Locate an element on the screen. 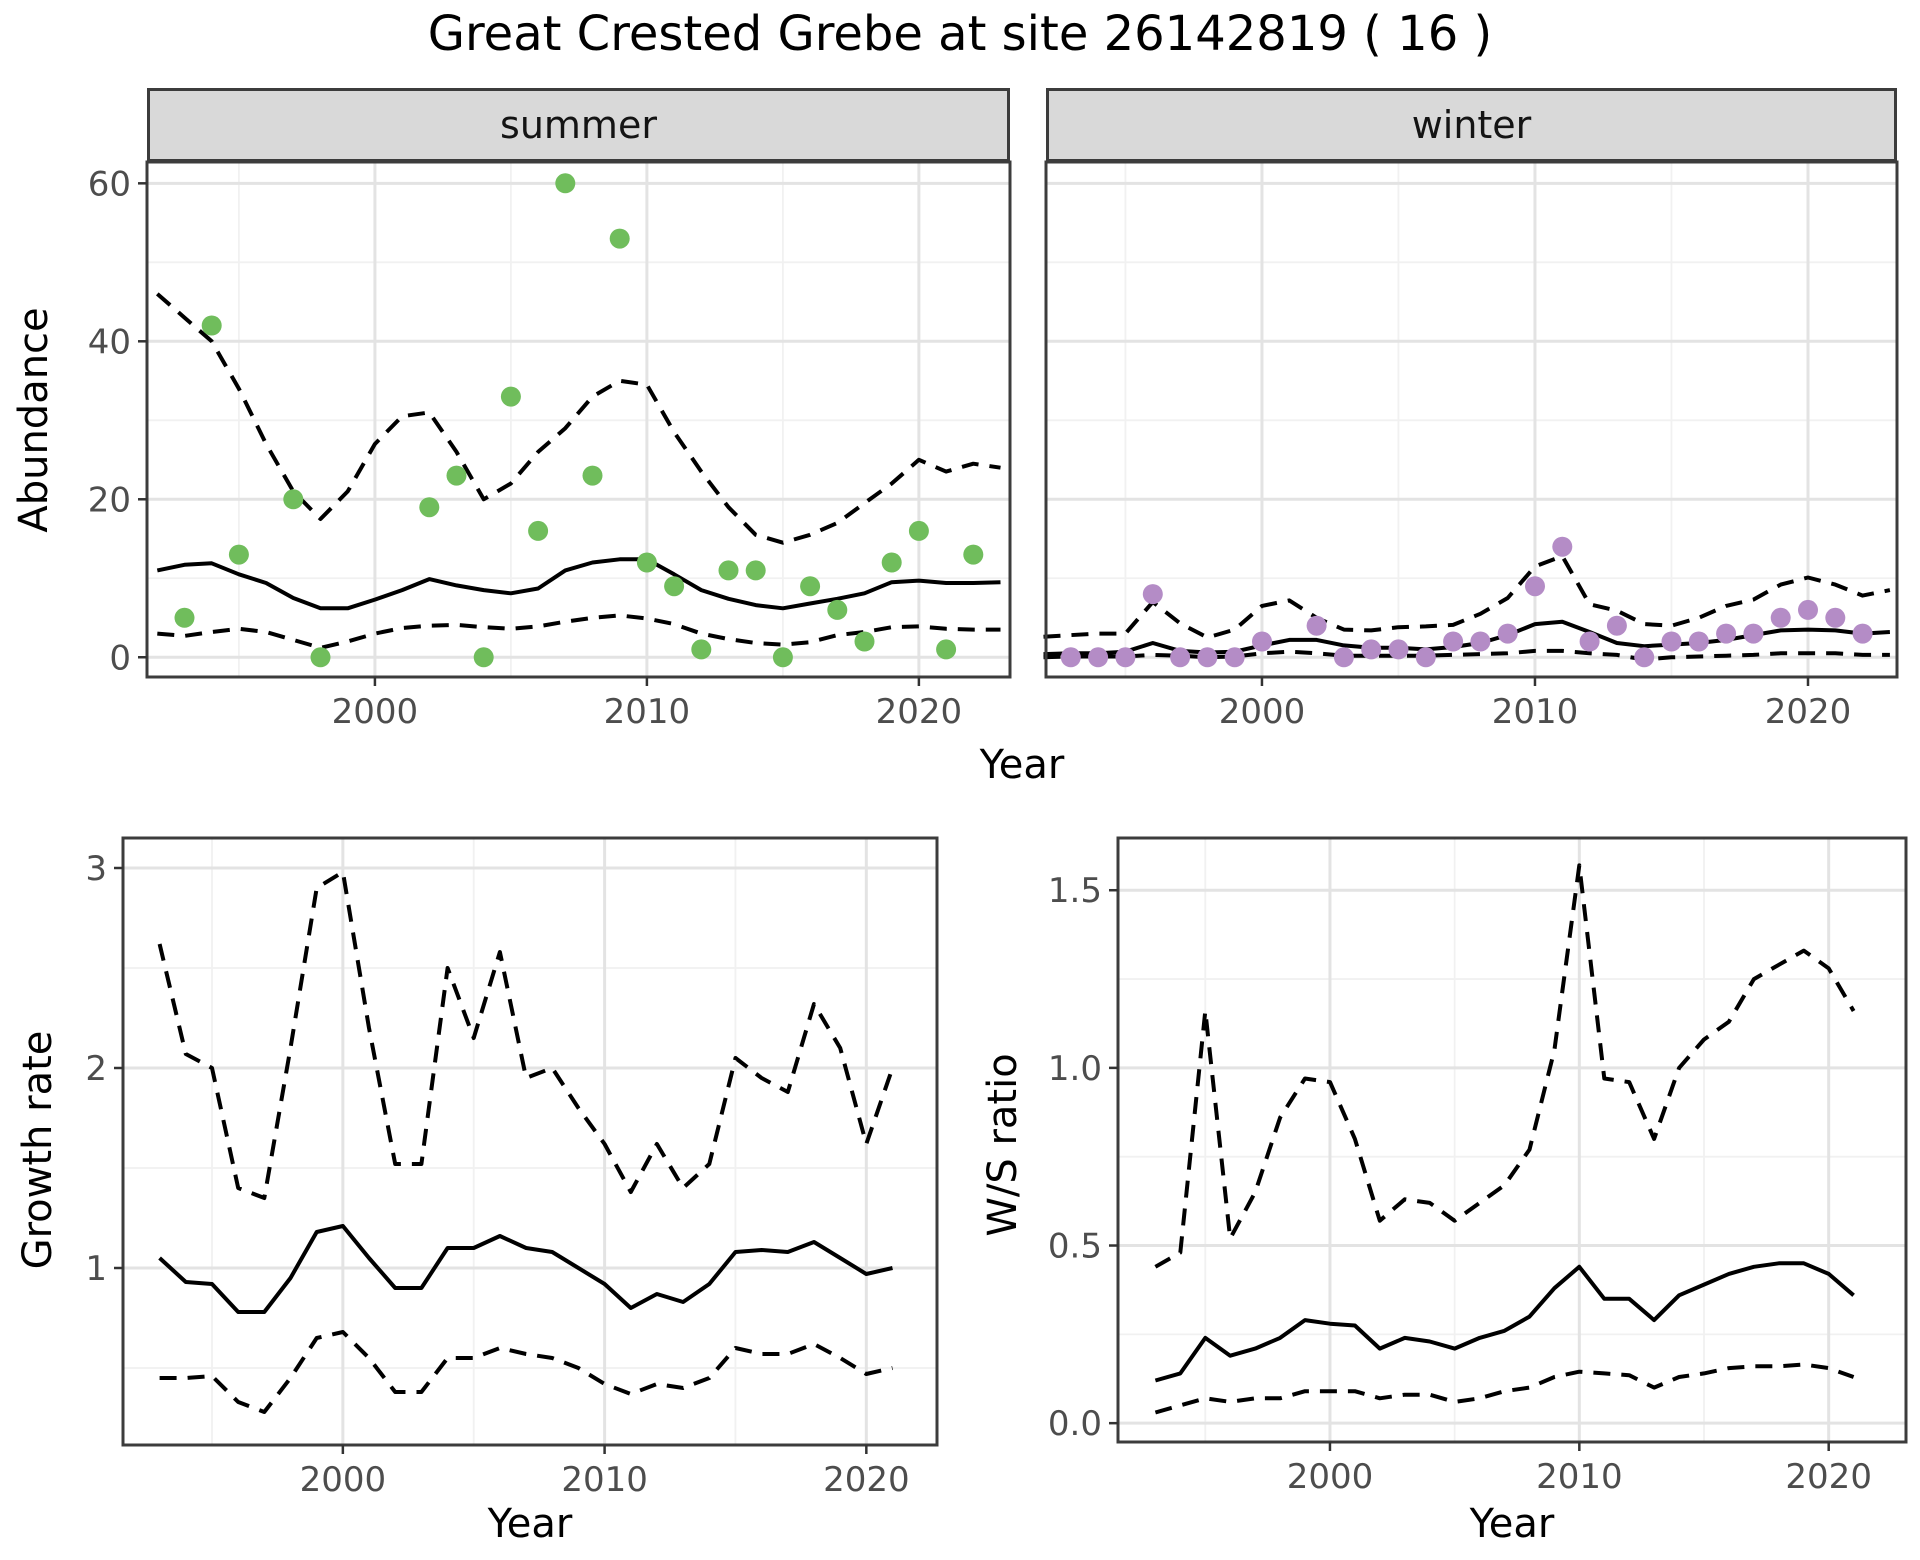 The height and width of the screenshot is (1560, 1920). facet-strip-summer: summer is located at coordinates (578, 125).